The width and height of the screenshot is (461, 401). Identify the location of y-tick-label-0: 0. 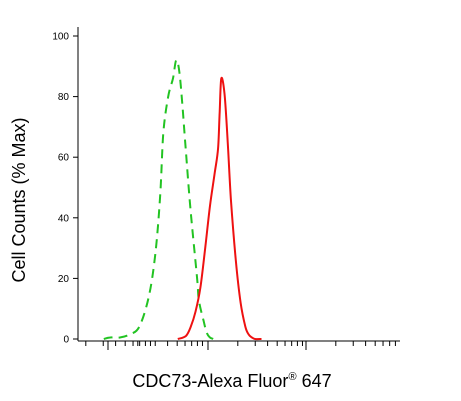
(66, 340).